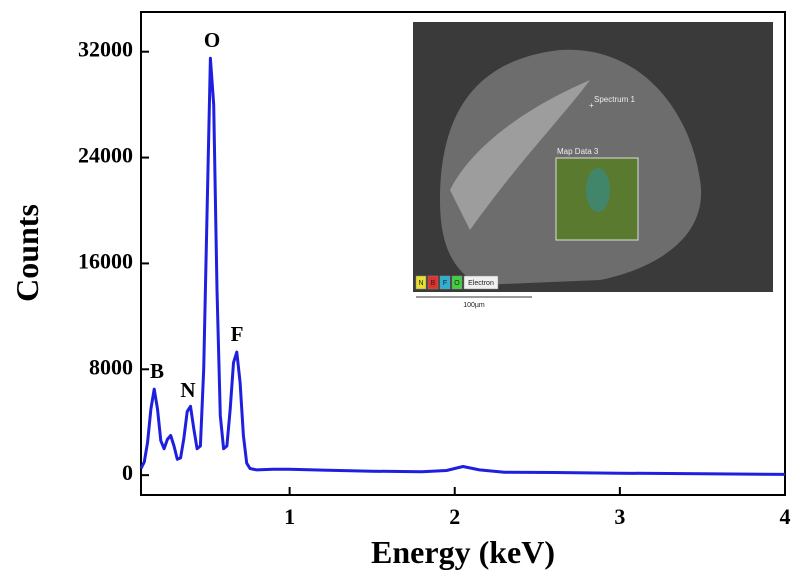  What do you see at coordinates (591, 105) in the screenshot?
I see `inset-cross: +` at bounding box center [591, 105].